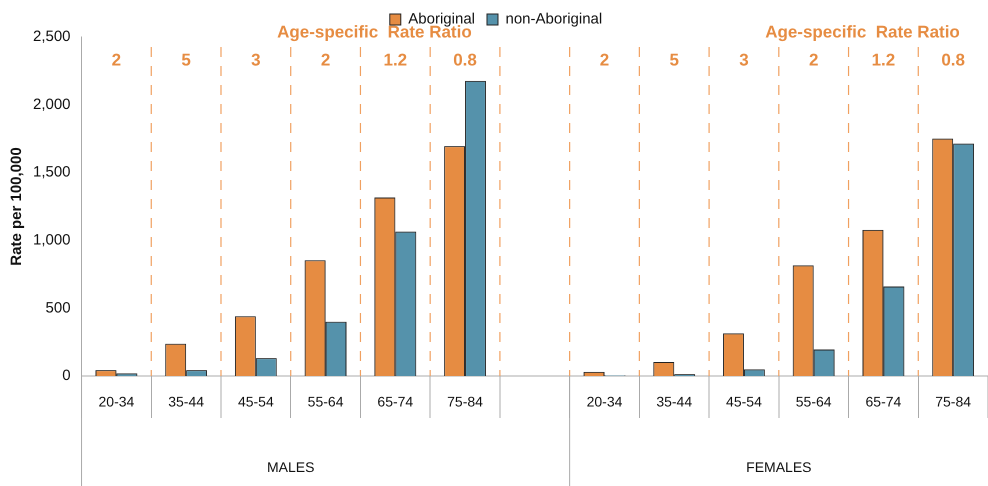 This screenshot has height=486, width=988. I want to click on y-tick-label: 2,000, so click(51, 104).